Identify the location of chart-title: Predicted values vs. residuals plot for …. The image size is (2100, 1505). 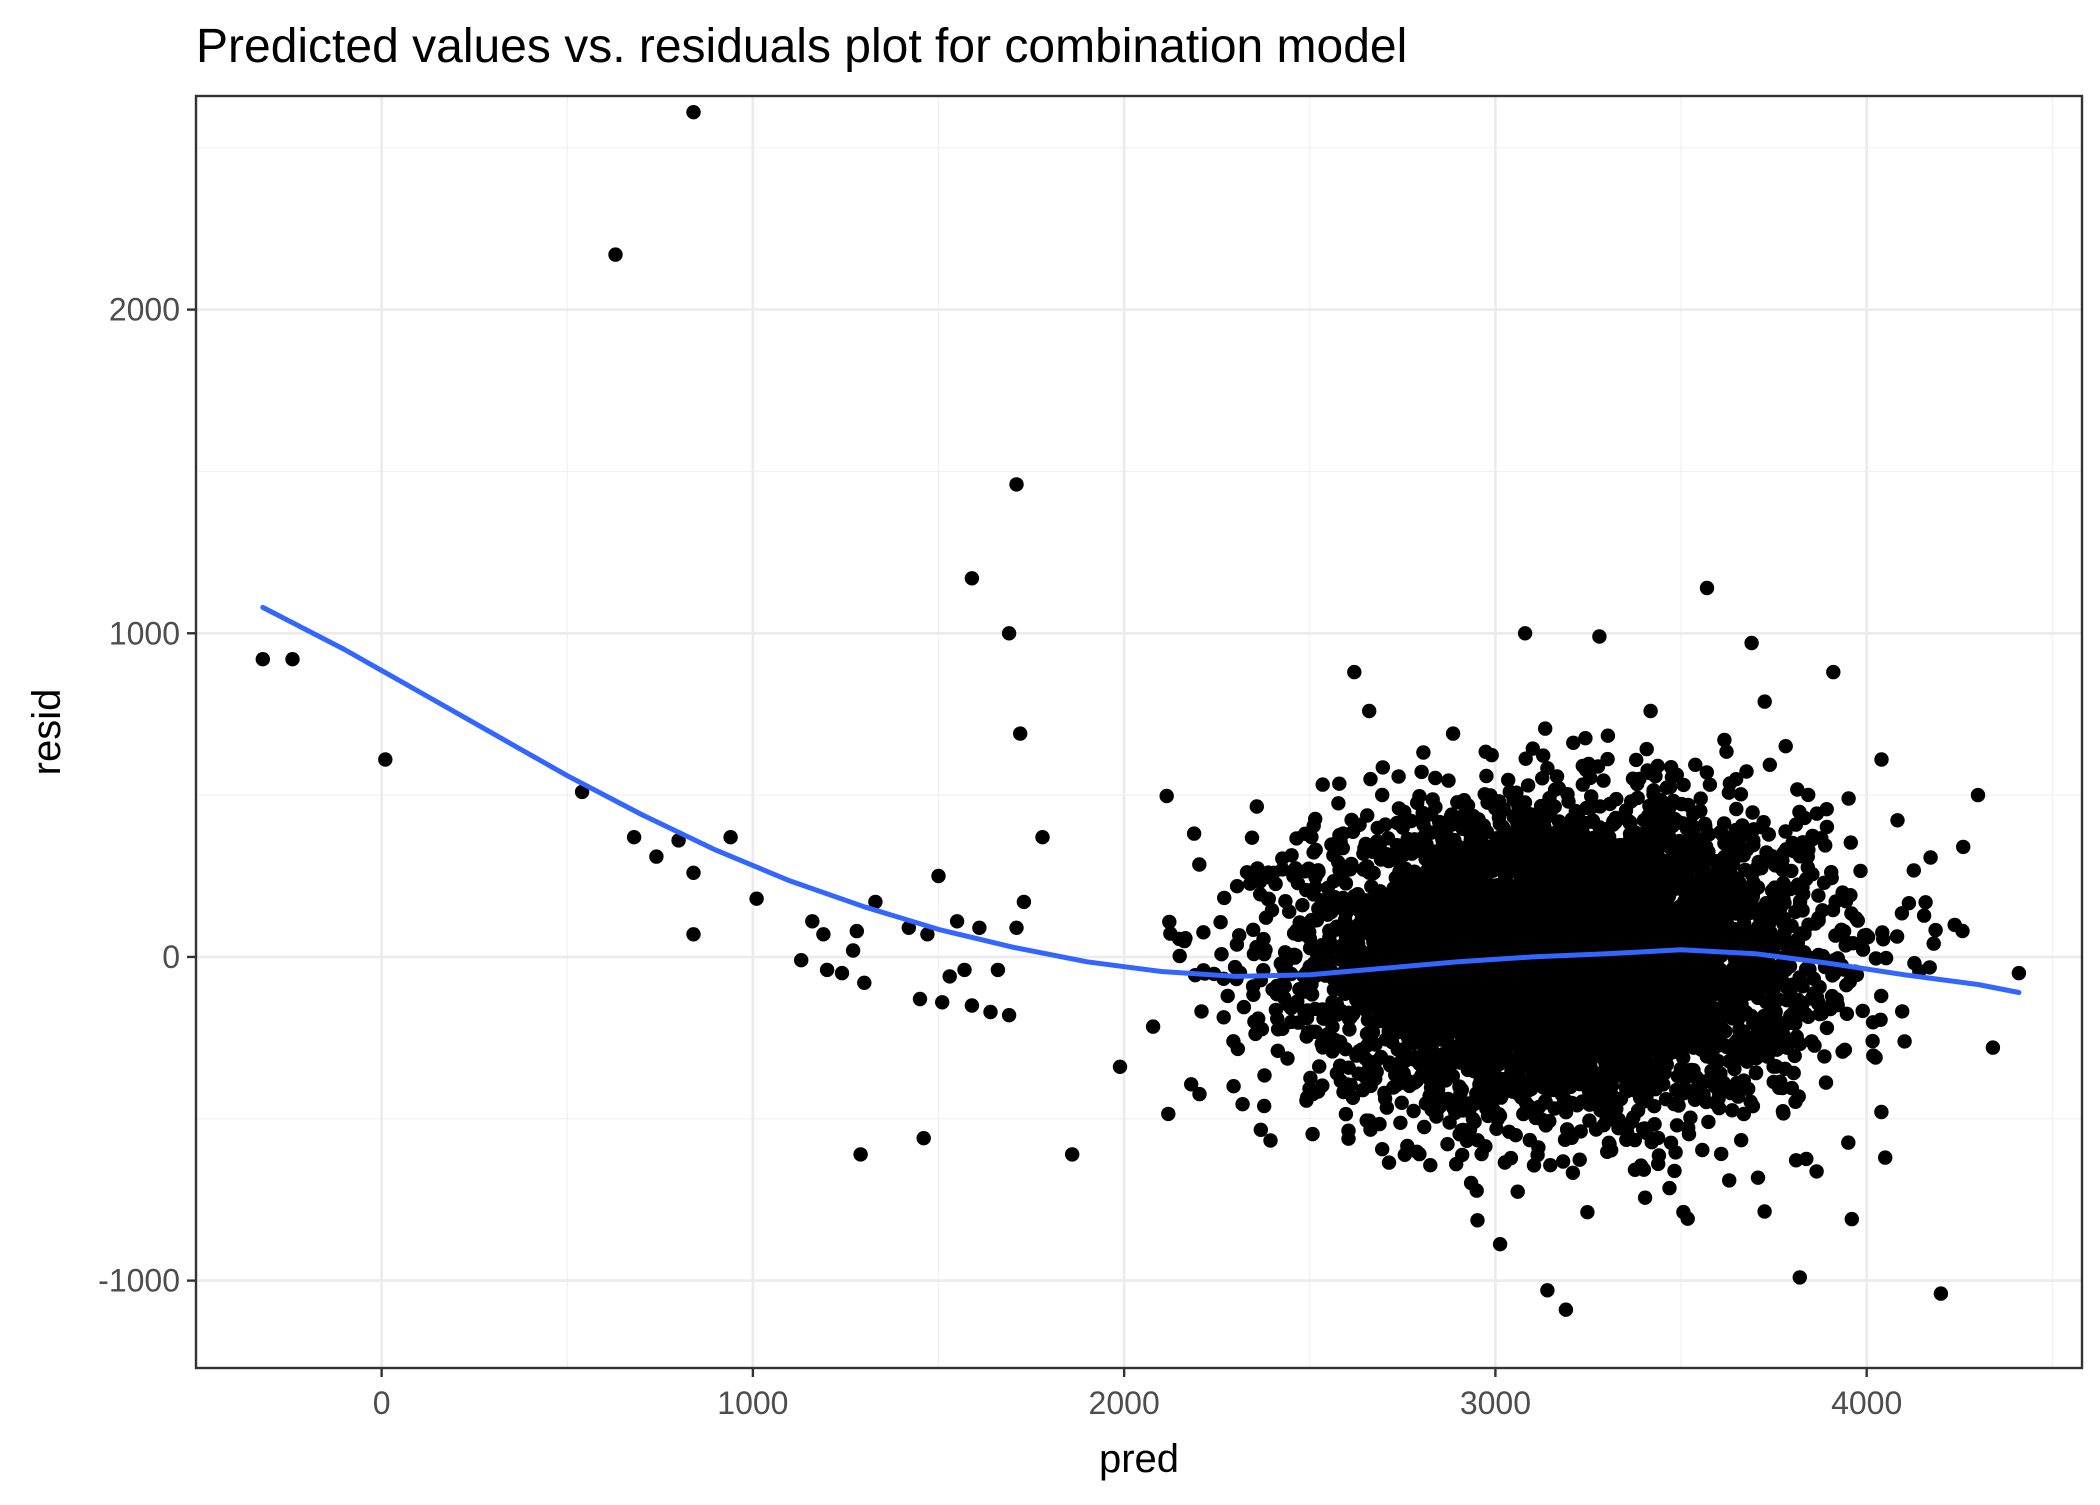
(801, 46).